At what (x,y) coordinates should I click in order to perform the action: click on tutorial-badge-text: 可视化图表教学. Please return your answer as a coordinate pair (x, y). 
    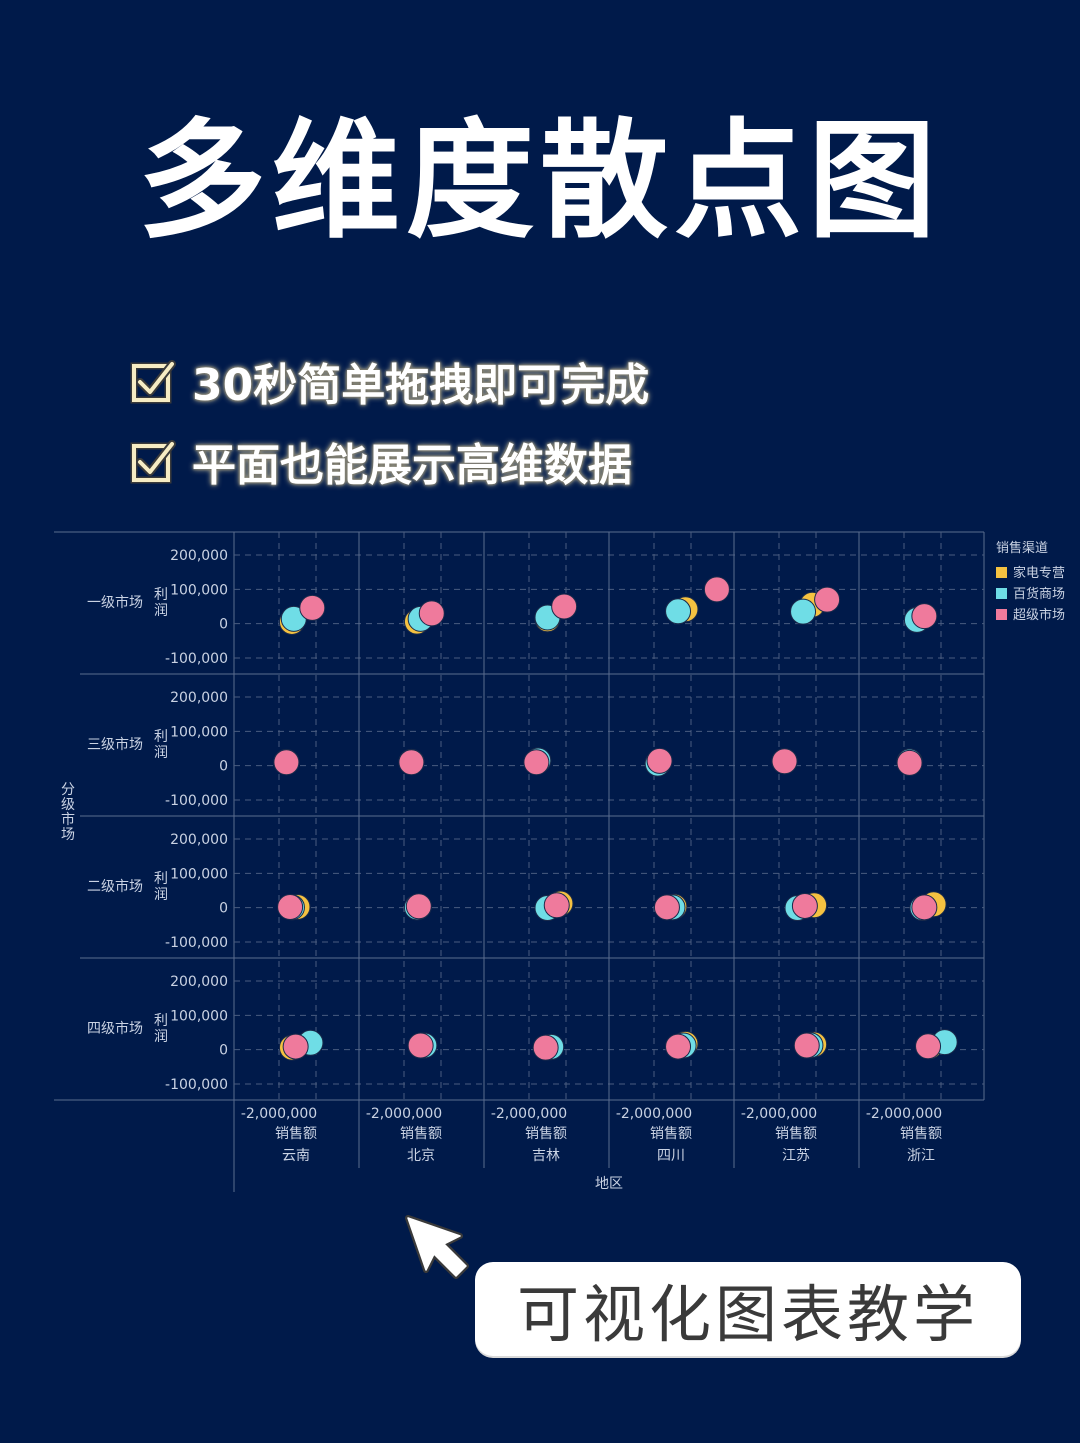
    Looking at the image, I should click on (747, 1314).